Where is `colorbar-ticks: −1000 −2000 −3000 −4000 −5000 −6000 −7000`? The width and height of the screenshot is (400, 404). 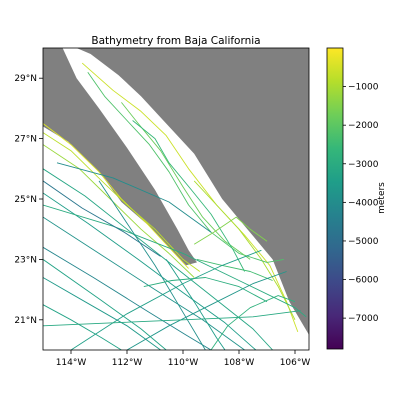
colorbar-ticks: −1000 −2000 −3000 −4000 −5000 −6000 −7000 is located at coordinates (361, 203).